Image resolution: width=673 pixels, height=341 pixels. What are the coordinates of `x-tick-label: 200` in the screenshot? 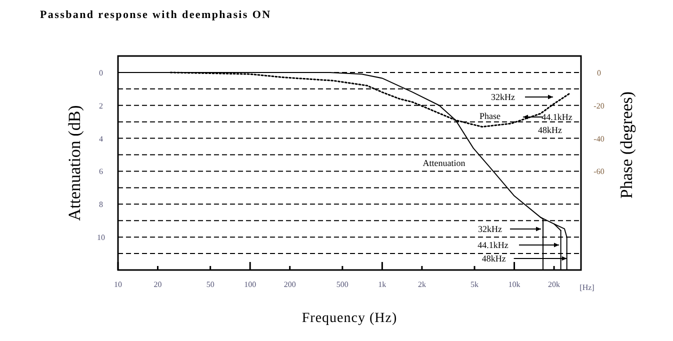 It's located at (290, 284).